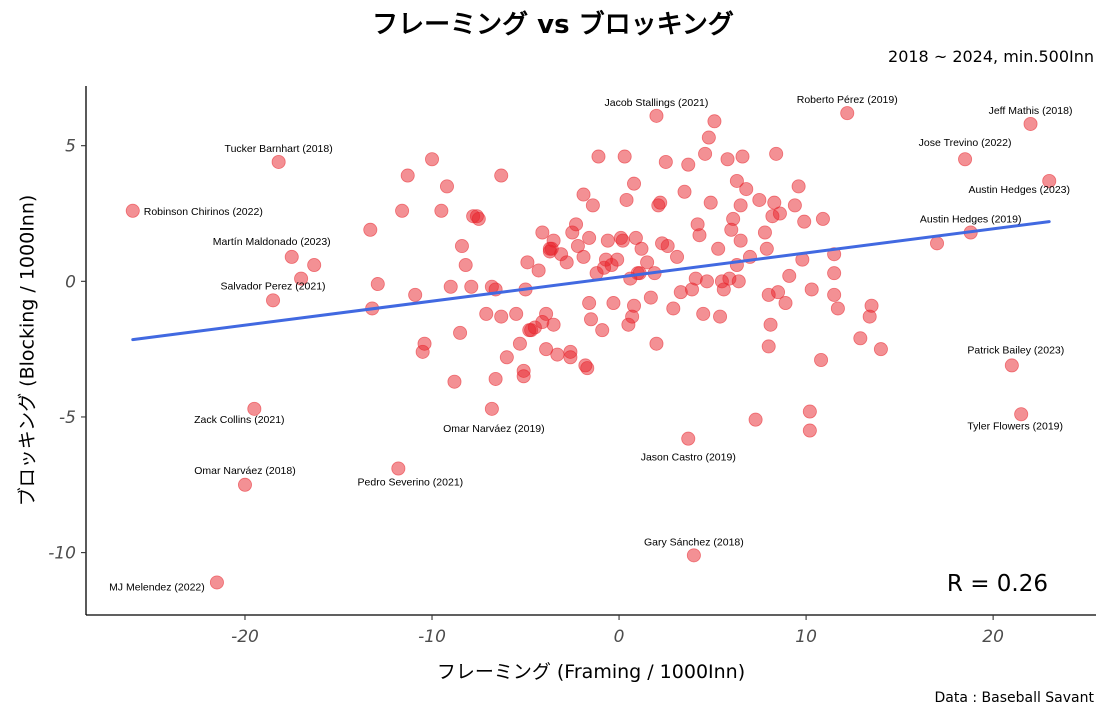  What do you see at coordinates (494, 429) in the screenshot?
I see `point-label: Omar Narváez (2019)` at bounding box center [494, 429].